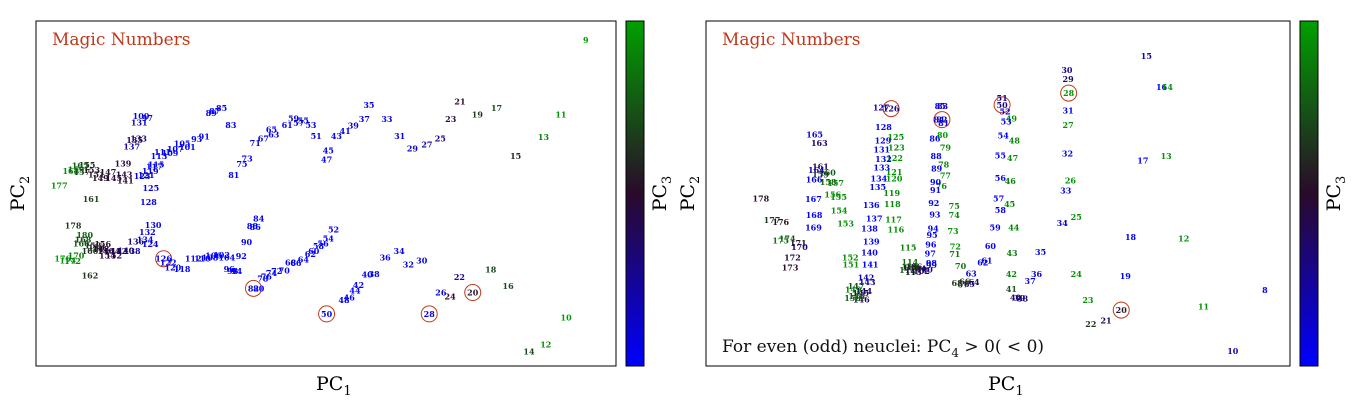 The image size is (1352, 417). Describe the element at coordinates (1126, 276) in the screenshot. I see `point-label-19: 19` at that location.